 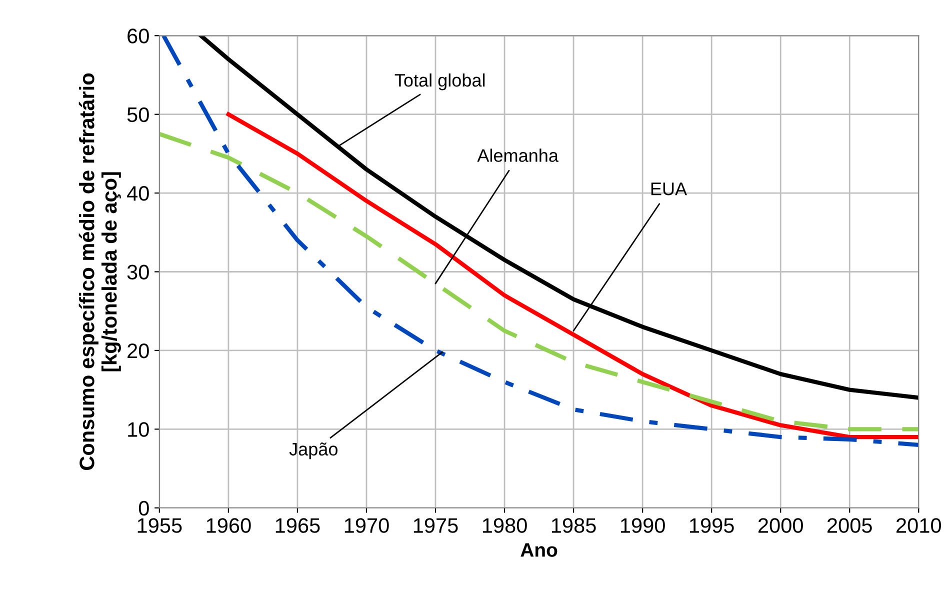 I want to click on x-tick-label: 1960, so click(x=228, y=525).